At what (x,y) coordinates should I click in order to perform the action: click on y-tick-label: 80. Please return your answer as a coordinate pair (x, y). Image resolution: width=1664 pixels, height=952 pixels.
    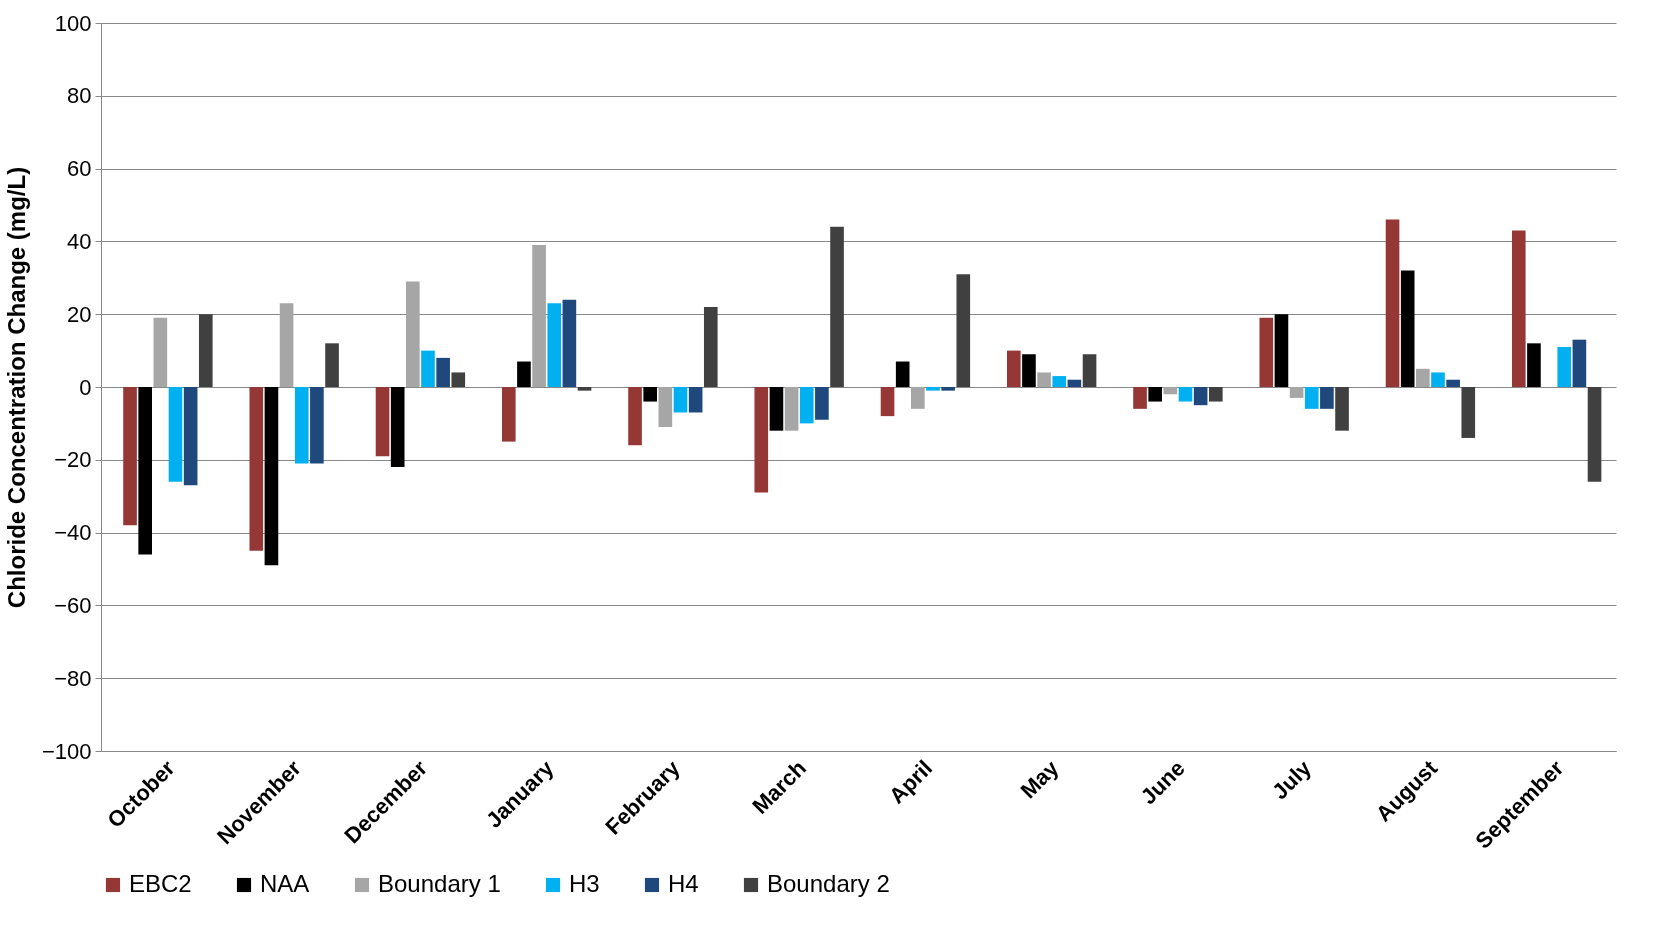
    Looking at the image, I should click on (79, 96).